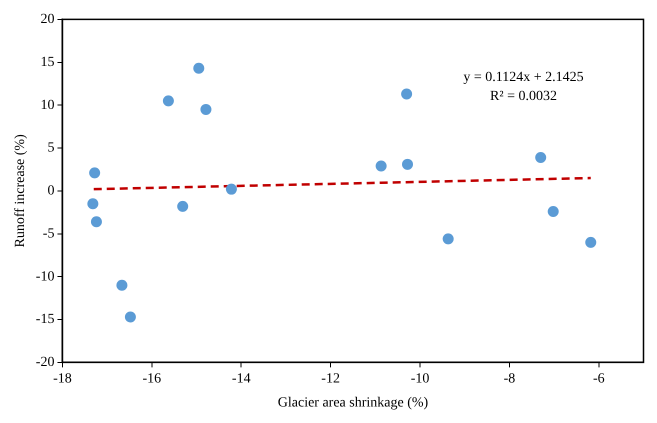 This screenshot has height=423, width=657. Describe the element at coordinates (47, 62) in the screenshot. I see `y-tick-label: 15` at that location.